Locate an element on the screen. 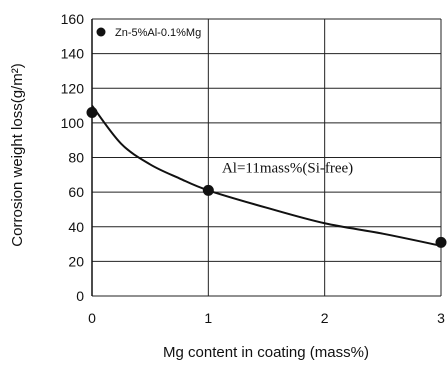 This screenshot has width=448, height=365. y-tick-labels: 0 20 40 60 80 100 120 140 160 is located at coordinates (73, 157).